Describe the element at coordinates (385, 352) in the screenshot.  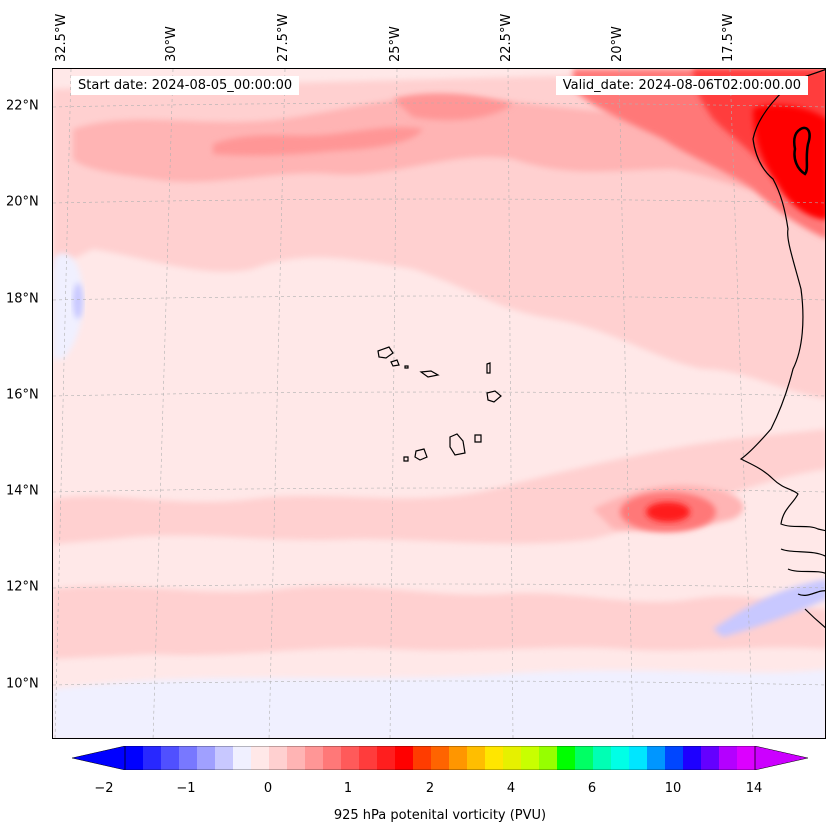
I see `island-santo-antao` at that location.